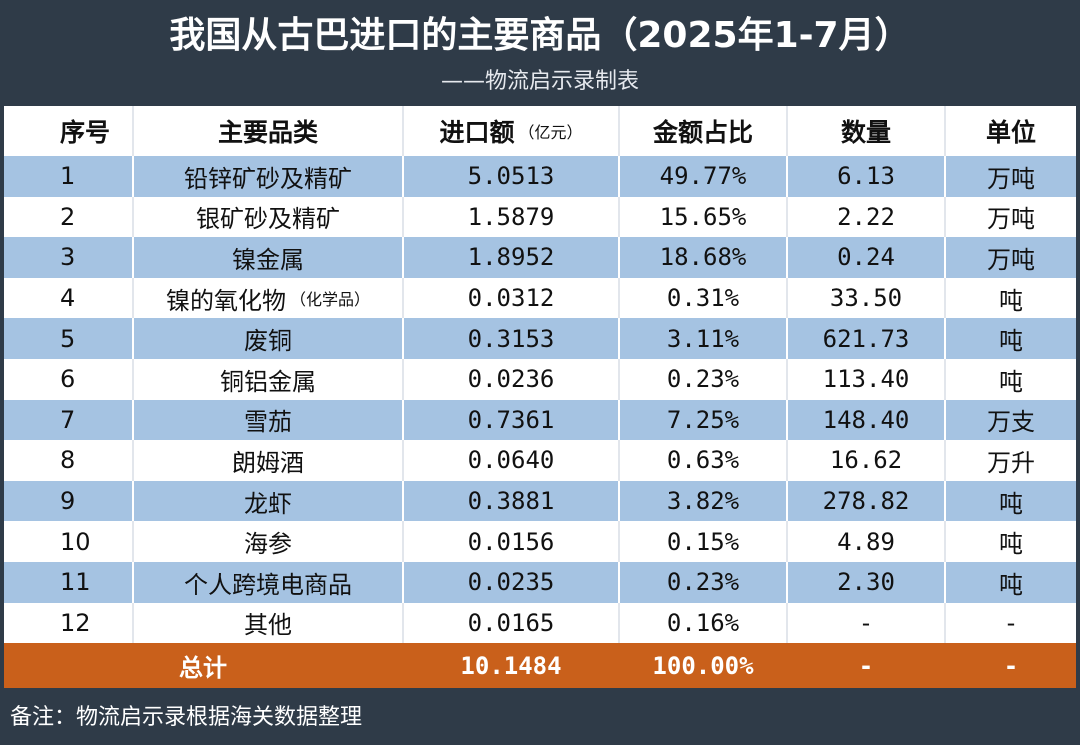  I want to click on cell-unit: -, so click(1011, 622).